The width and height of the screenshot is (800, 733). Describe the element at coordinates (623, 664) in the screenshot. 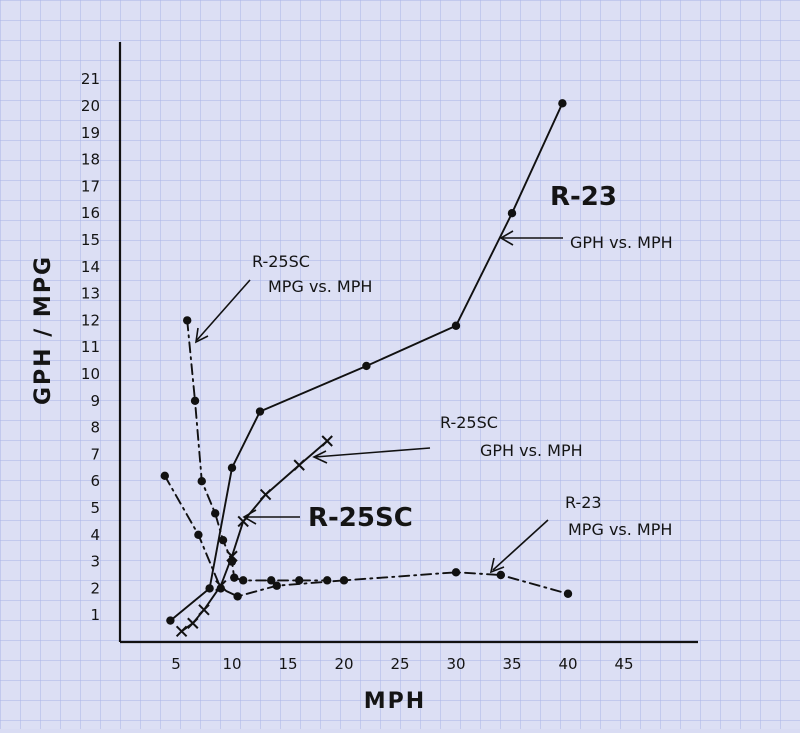

I see `x-tick-label: 45` at that location.